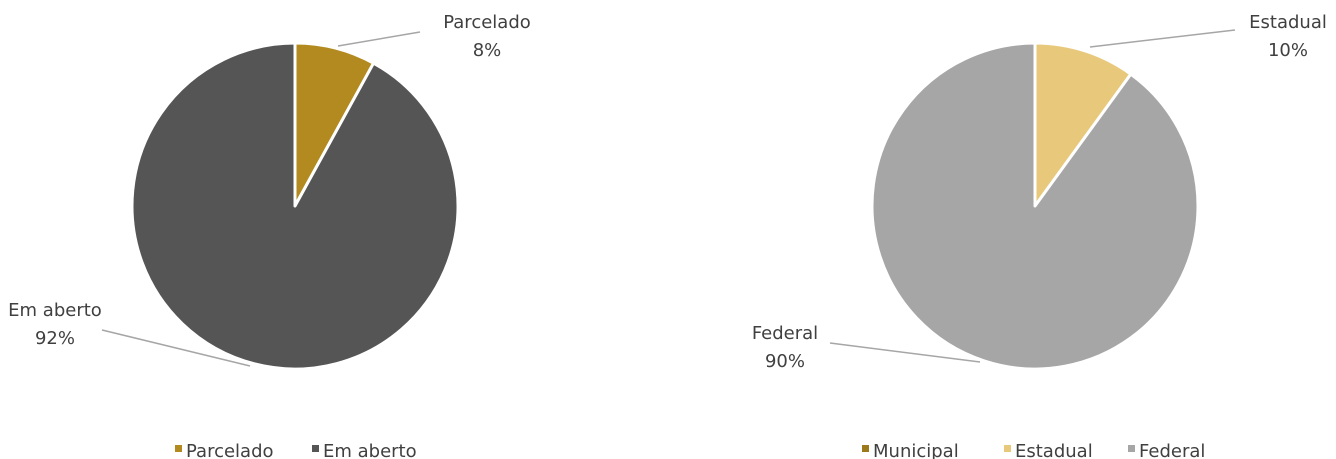 This screenshot has width=1336, height=459. What do you see at coordinates (785, 361) in the screenshot?
I see `data-label-value: 90%` at bounding box center [785, 361].